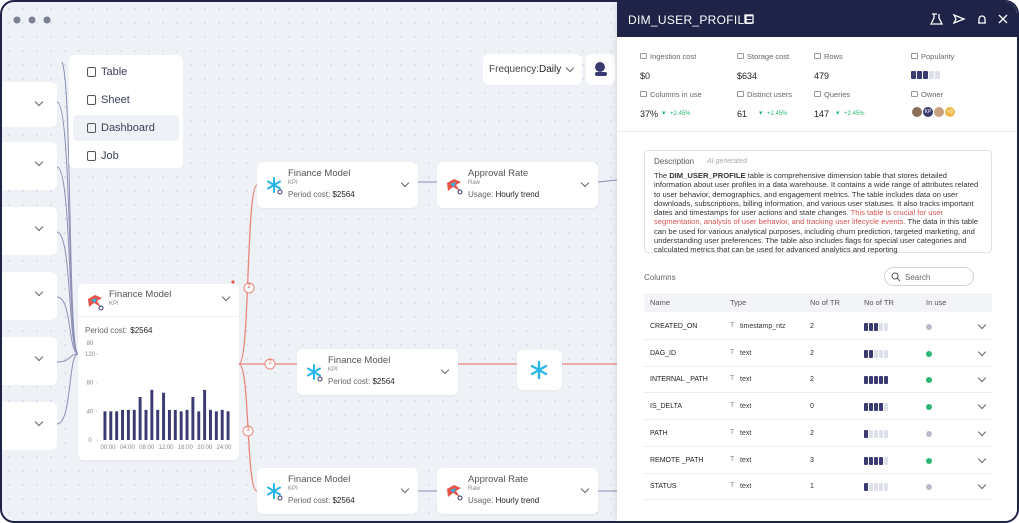 Image resolution: width=1019 pixels, height=523 pixels. What do you see at coordinates (763, 326) in the screenshot?
I see `column-type: timestamp_ntz` at bounding box center [763, 326].